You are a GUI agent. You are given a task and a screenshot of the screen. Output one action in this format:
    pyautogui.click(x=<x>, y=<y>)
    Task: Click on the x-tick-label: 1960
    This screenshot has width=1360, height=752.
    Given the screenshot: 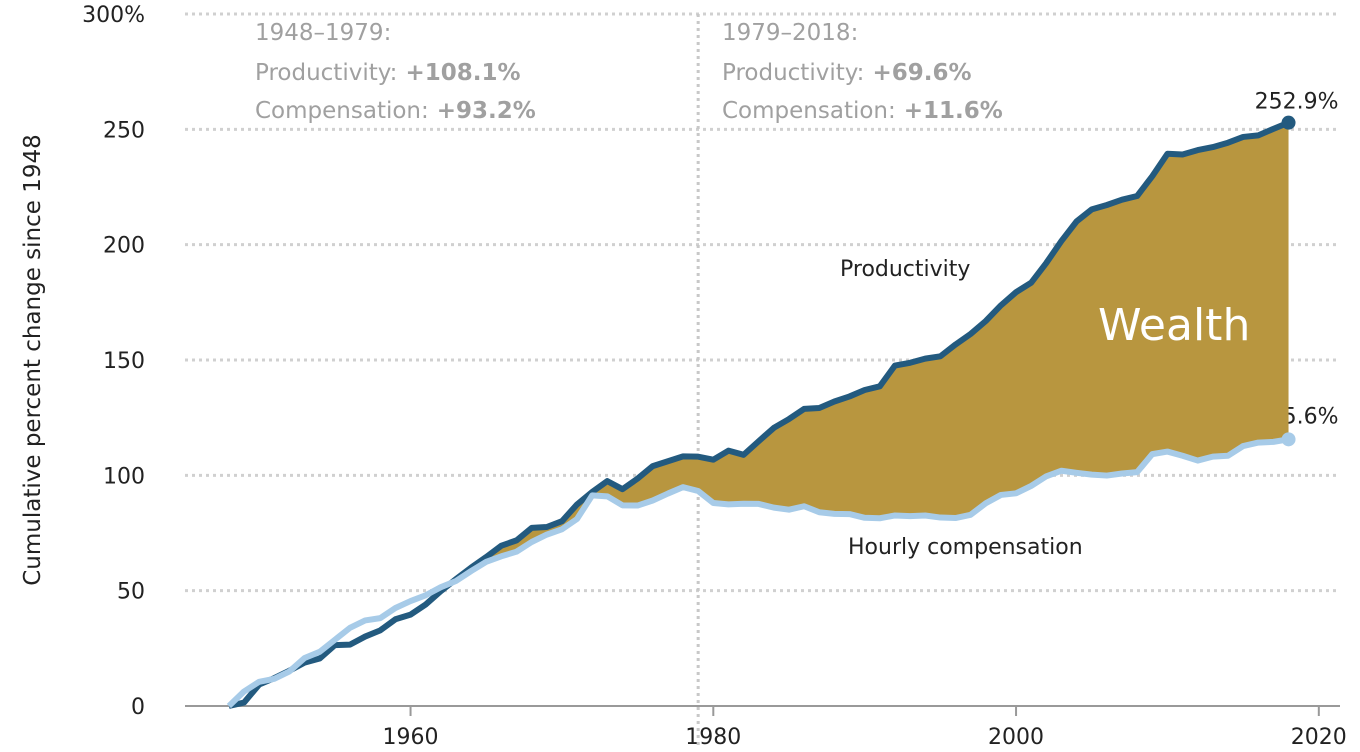 What is the action you would take?
    pyautogui.click(x=411, y=737)
    